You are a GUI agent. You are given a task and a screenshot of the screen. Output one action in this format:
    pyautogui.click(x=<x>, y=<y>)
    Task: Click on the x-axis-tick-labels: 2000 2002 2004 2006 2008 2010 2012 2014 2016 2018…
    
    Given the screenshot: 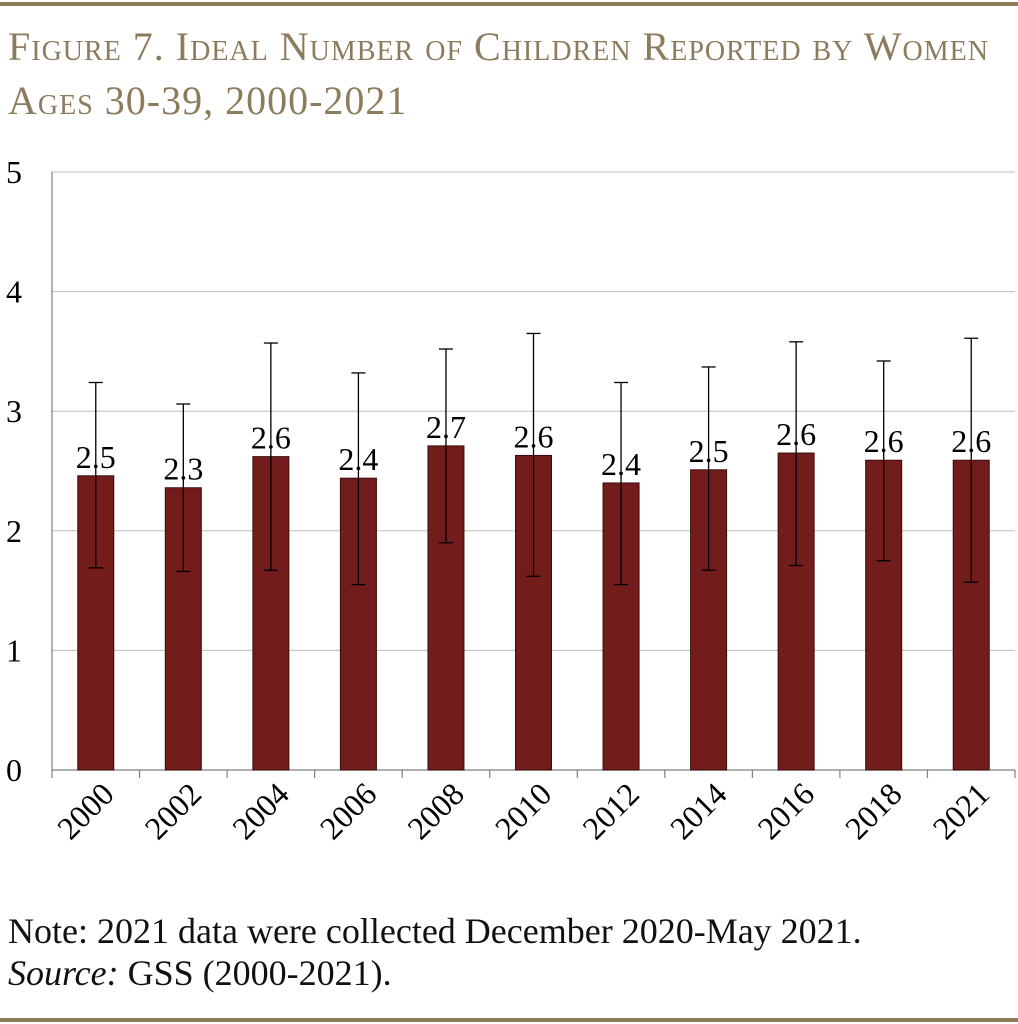 What is the action you would take?
    pyautogui.click(x=523, y=810)
    